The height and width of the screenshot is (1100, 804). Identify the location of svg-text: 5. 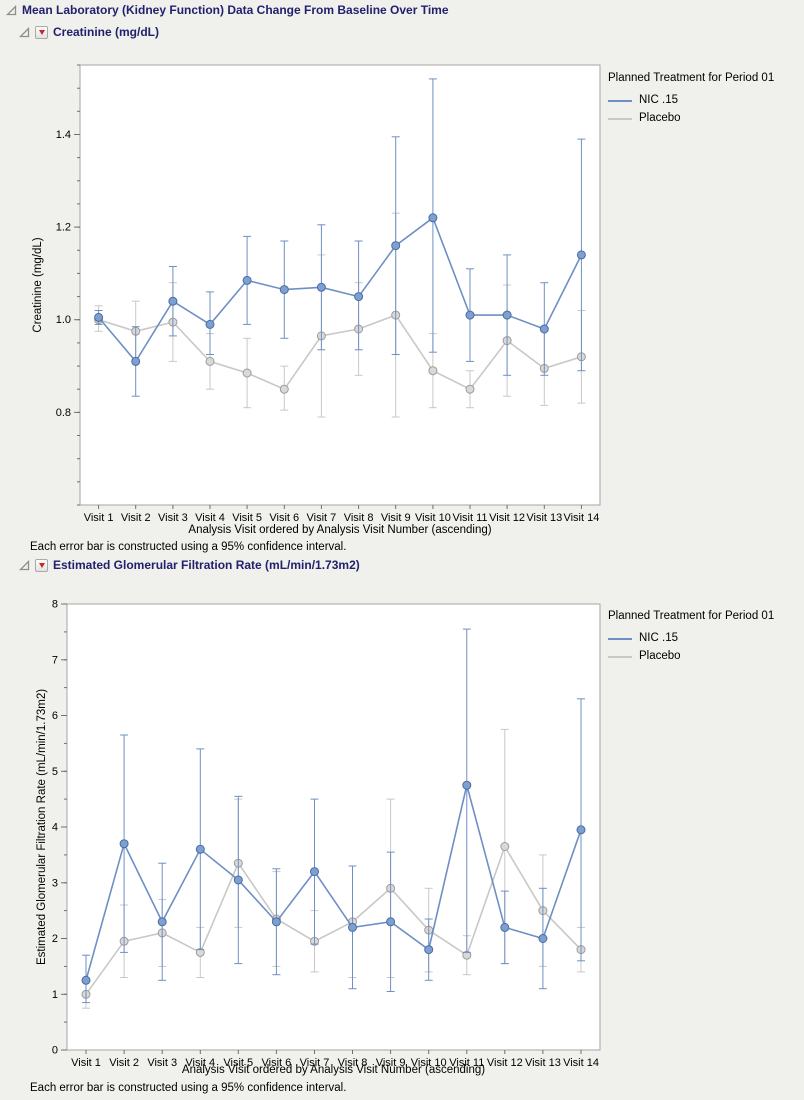
(55, 772).